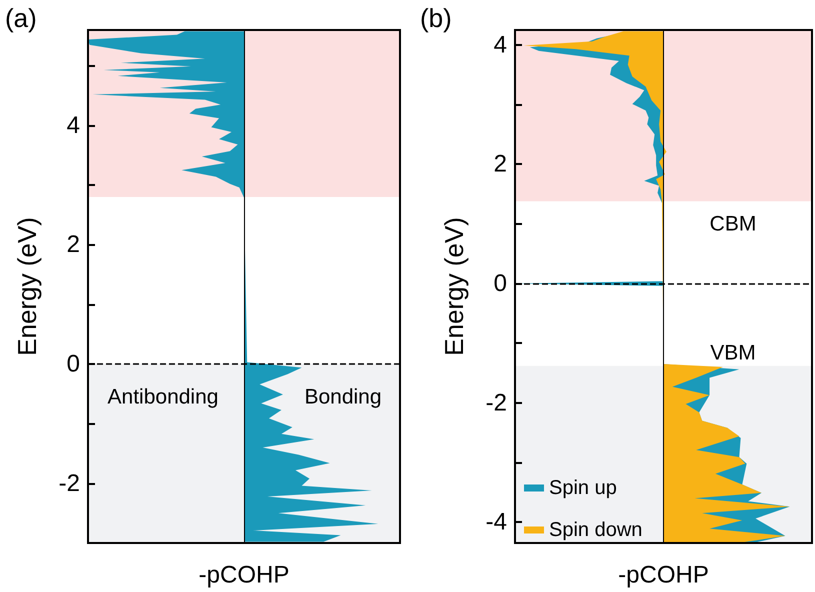  Describe the element at coordinates (583, 488) in the screenshot. I see `legend-label: Spin up` at that location.